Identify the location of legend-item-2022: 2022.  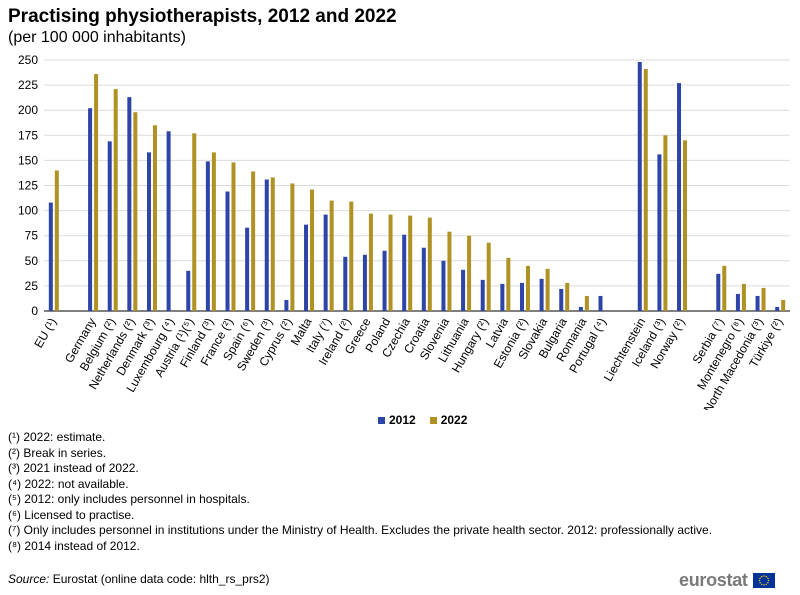
(448, 420).